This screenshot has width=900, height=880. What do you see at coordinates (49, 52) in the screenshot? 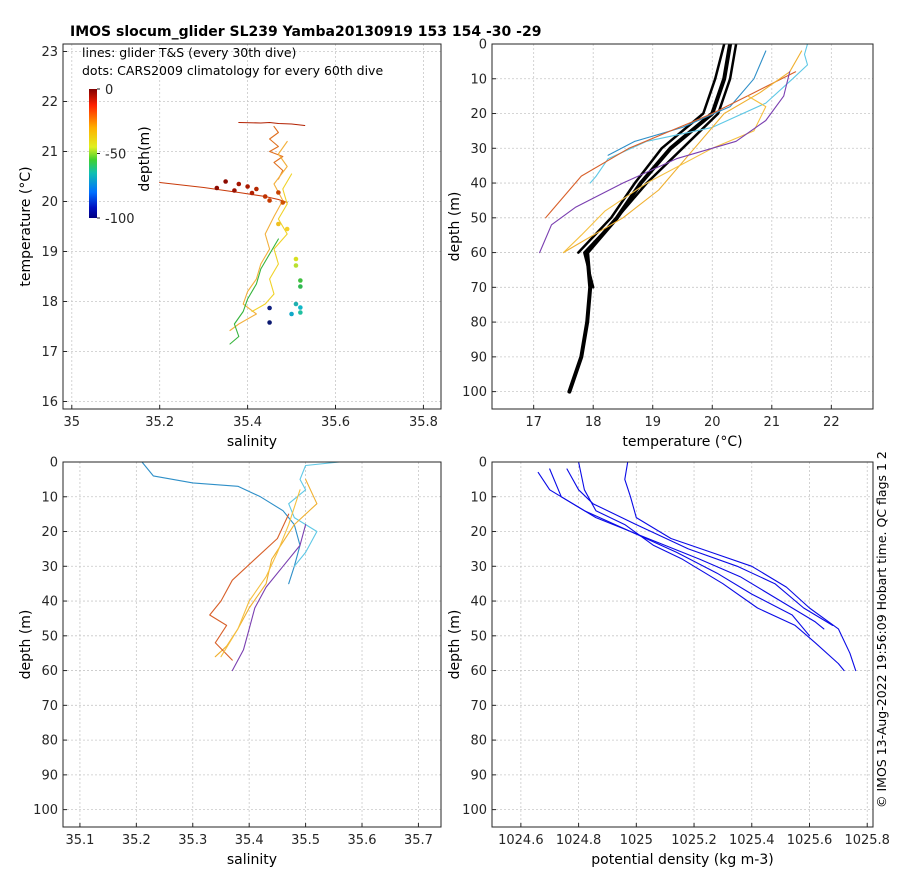
I see `y-tick-label: 23` at bounding box center [49, 52].